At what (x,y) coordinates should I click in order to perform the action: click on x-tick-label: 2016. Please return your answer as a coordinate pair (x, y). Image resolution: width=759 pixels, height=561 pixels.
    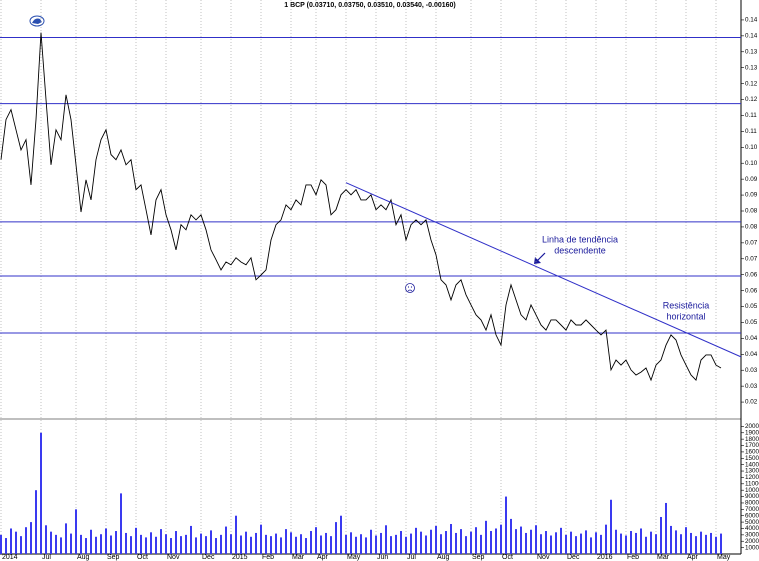
    Looking at the image, I should click on (605, 557).